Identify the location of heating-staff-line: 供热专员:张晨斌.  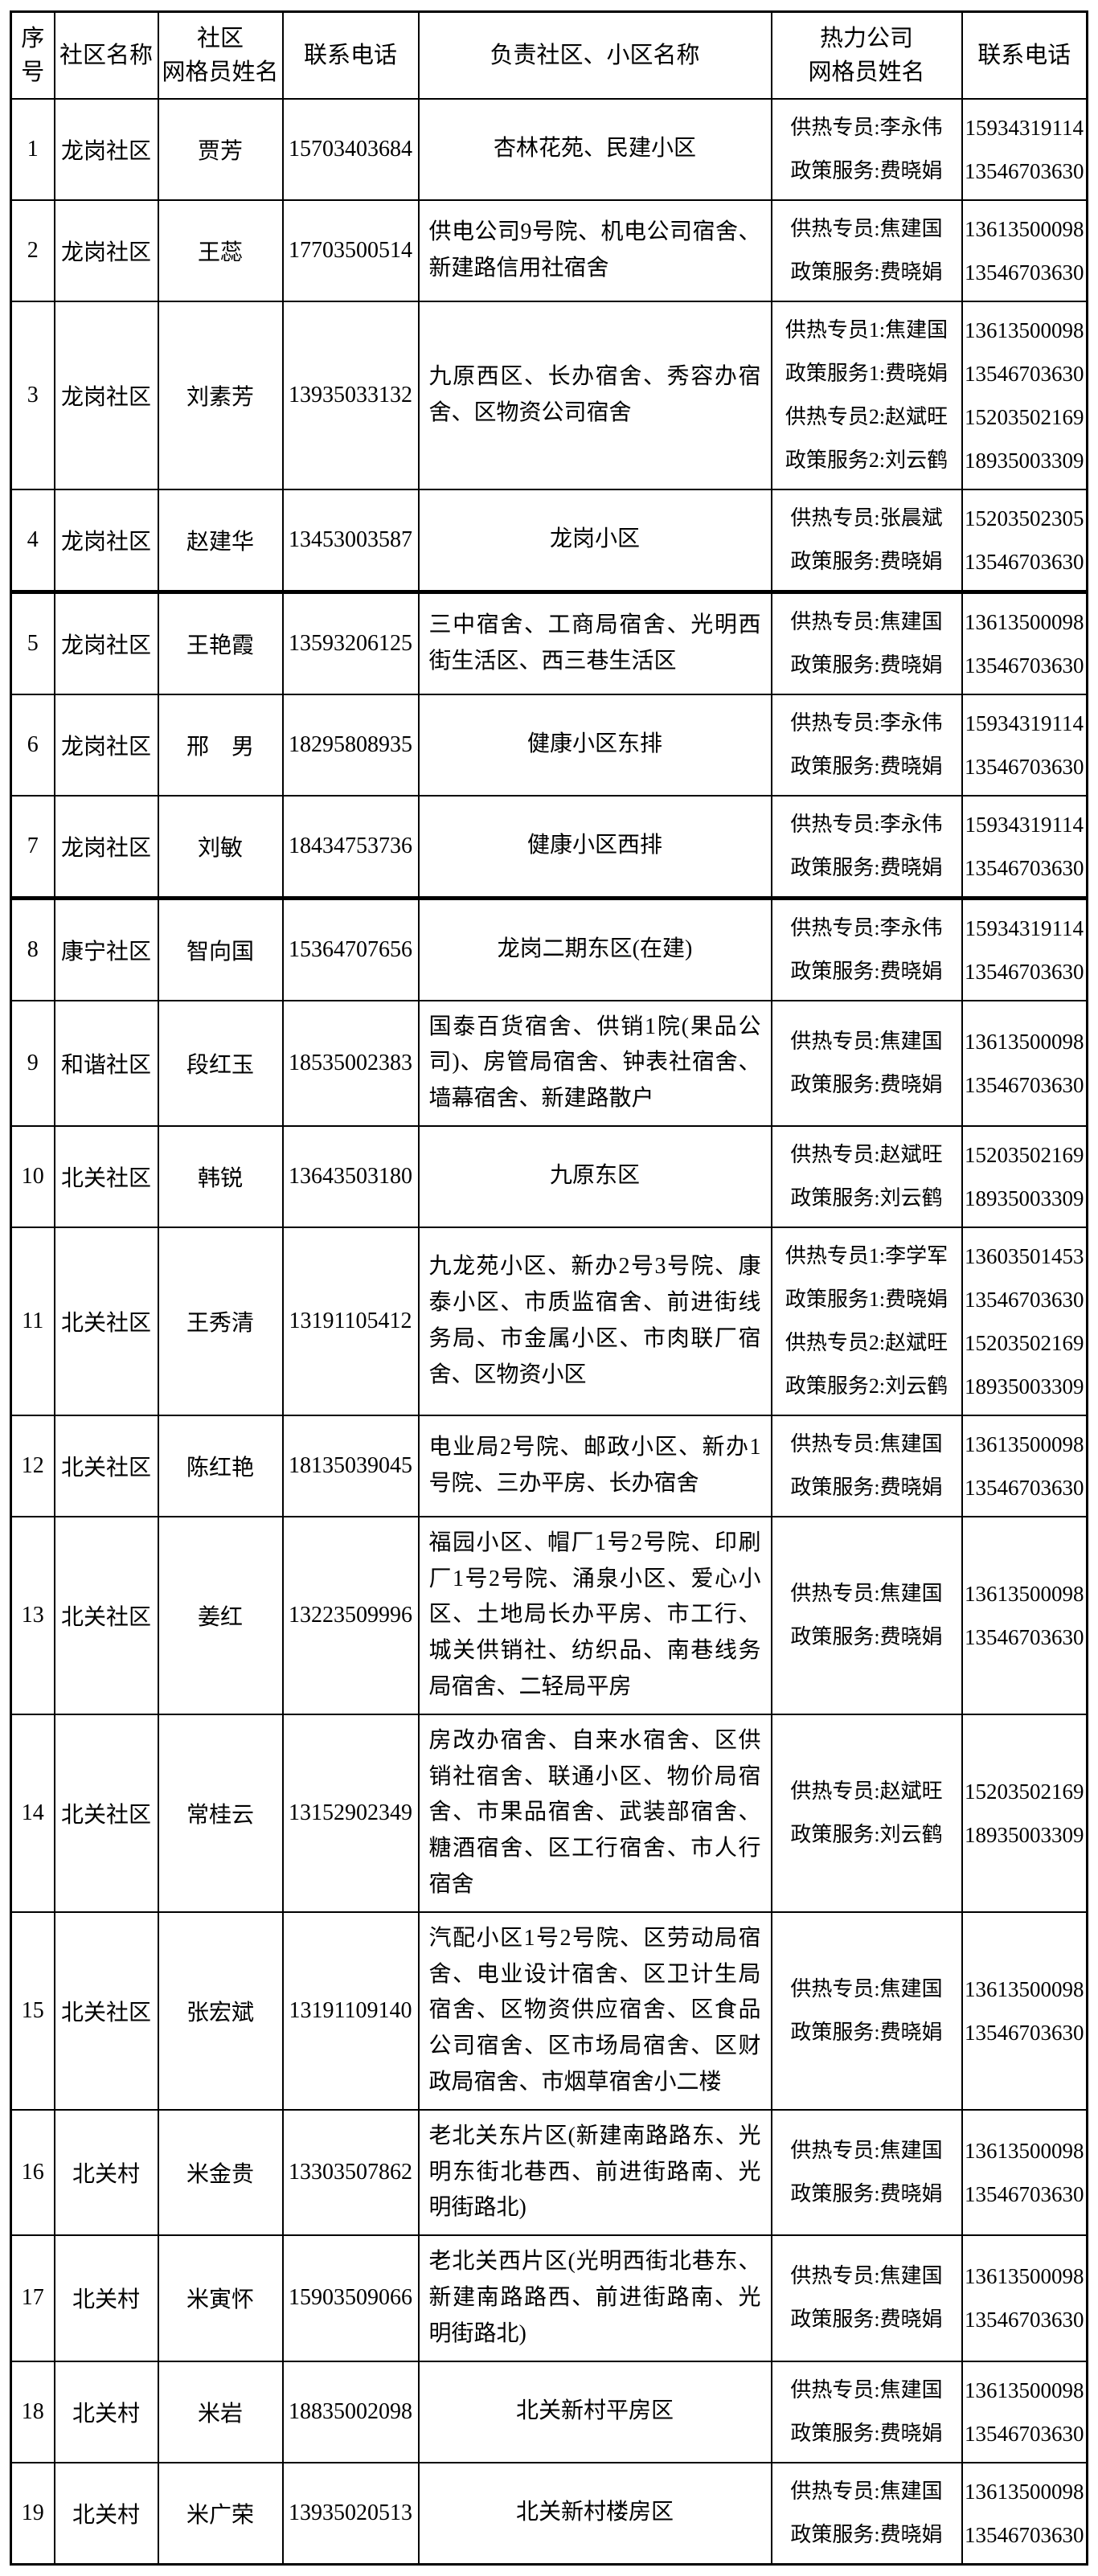
(866, 518).